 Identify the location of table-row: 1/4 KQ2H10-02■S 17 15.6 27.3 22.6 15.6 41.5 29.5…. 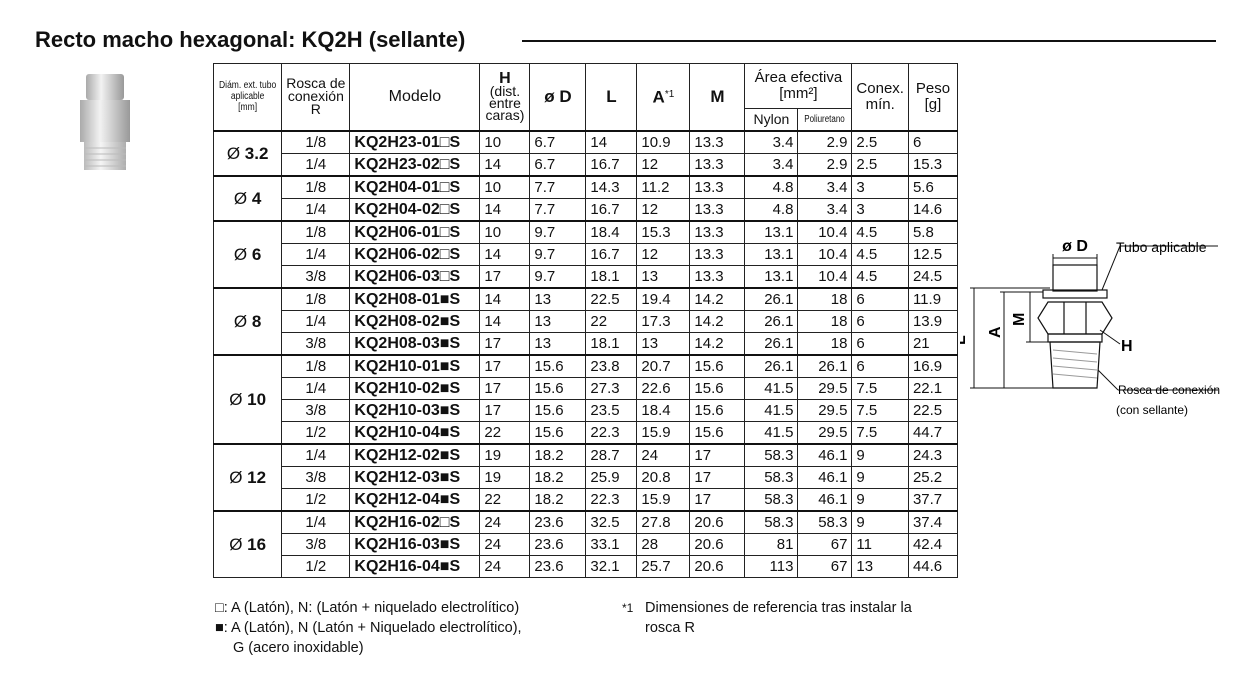
(586, 388).